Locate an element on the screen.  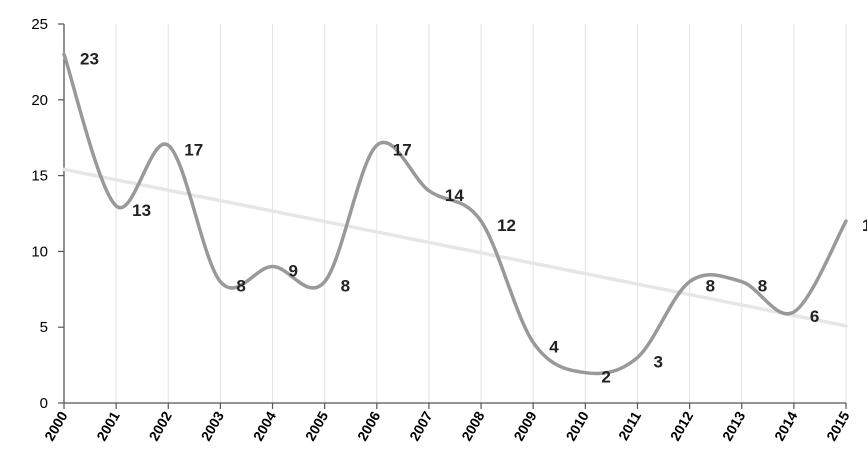
y-tick-label: 25 is located at coordinates (39, 24).